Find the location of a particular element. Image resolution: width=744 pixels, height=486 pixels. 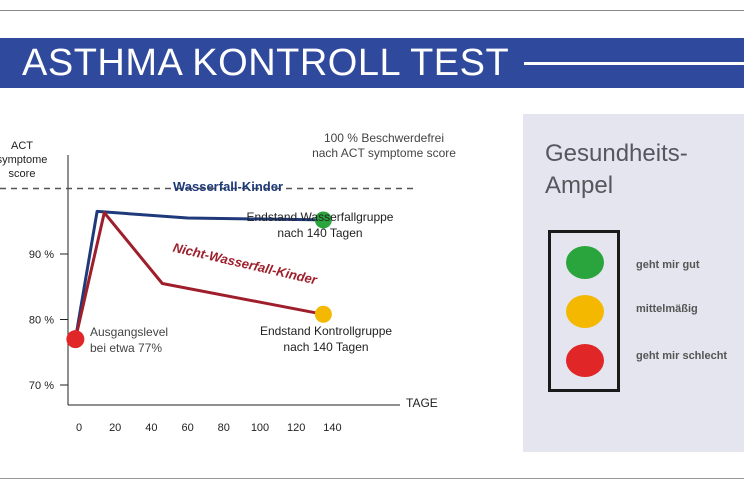

top-rule is located at coordinates (372, 10).